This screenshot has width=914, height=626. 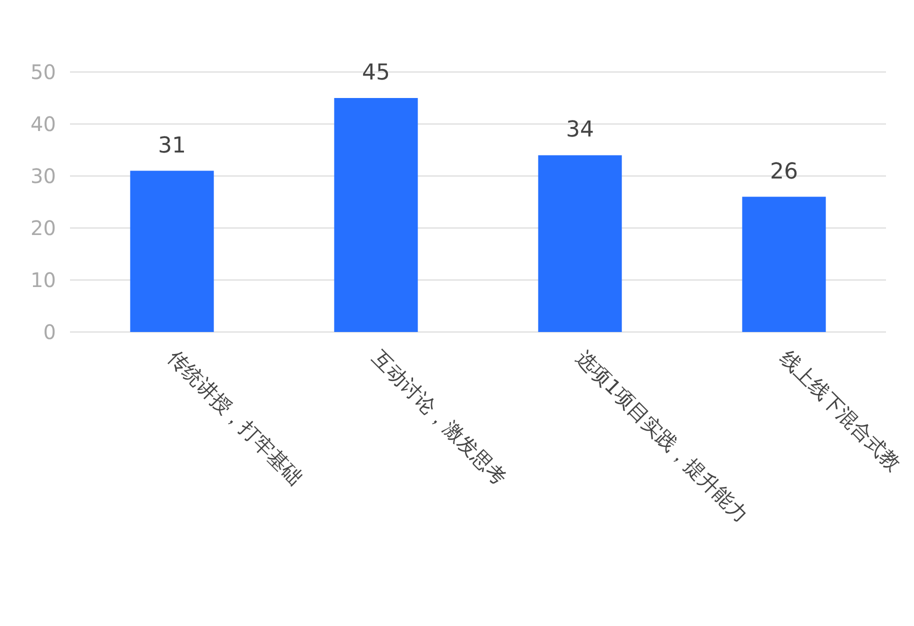 I want to click on data-label: 34, so click(x=580, y=130).